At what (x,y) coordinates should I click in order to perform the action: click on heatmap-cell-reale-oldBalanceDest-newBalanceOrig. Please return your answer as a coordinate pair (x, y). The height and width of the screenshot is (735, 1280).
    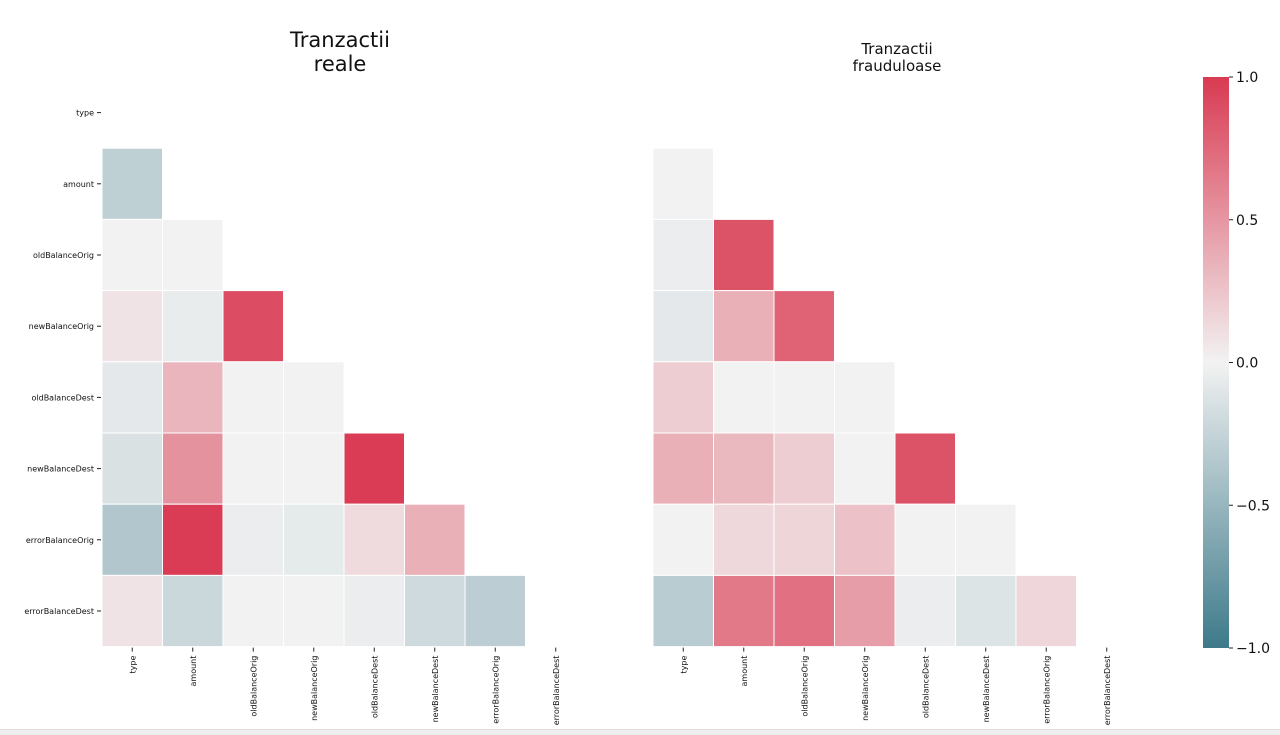
    Looking at the image, I should click on (314, 397).